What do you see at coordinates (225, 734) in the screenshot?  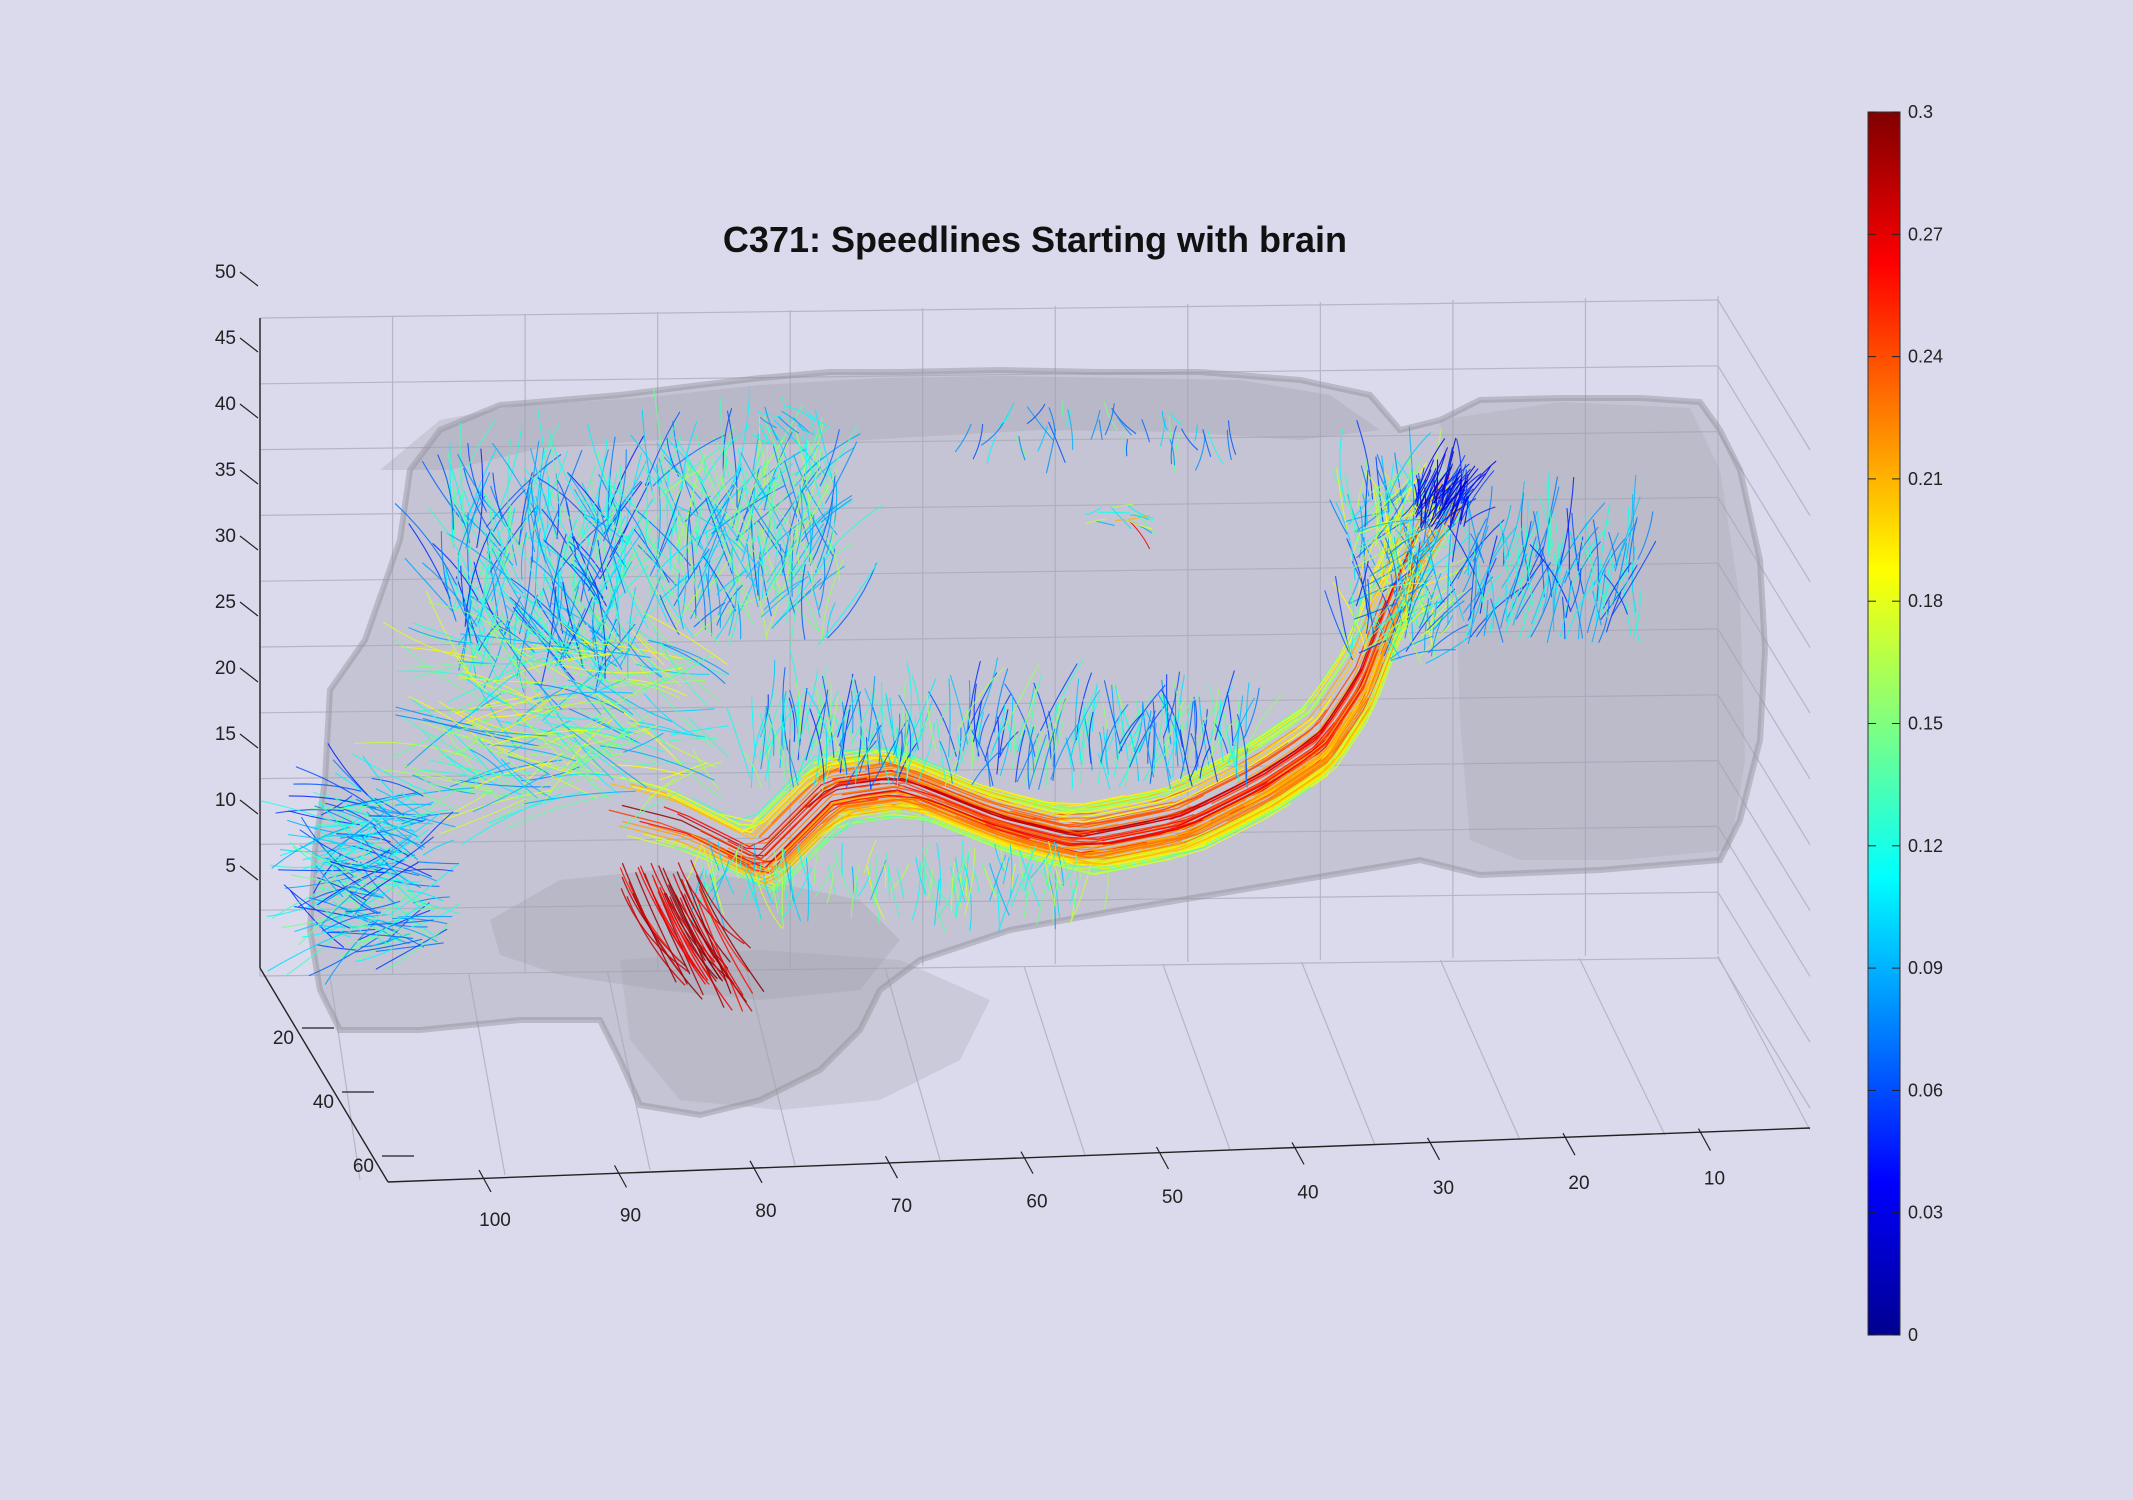 I see `z-tick-label: 15` at bounding box center [225, 734].